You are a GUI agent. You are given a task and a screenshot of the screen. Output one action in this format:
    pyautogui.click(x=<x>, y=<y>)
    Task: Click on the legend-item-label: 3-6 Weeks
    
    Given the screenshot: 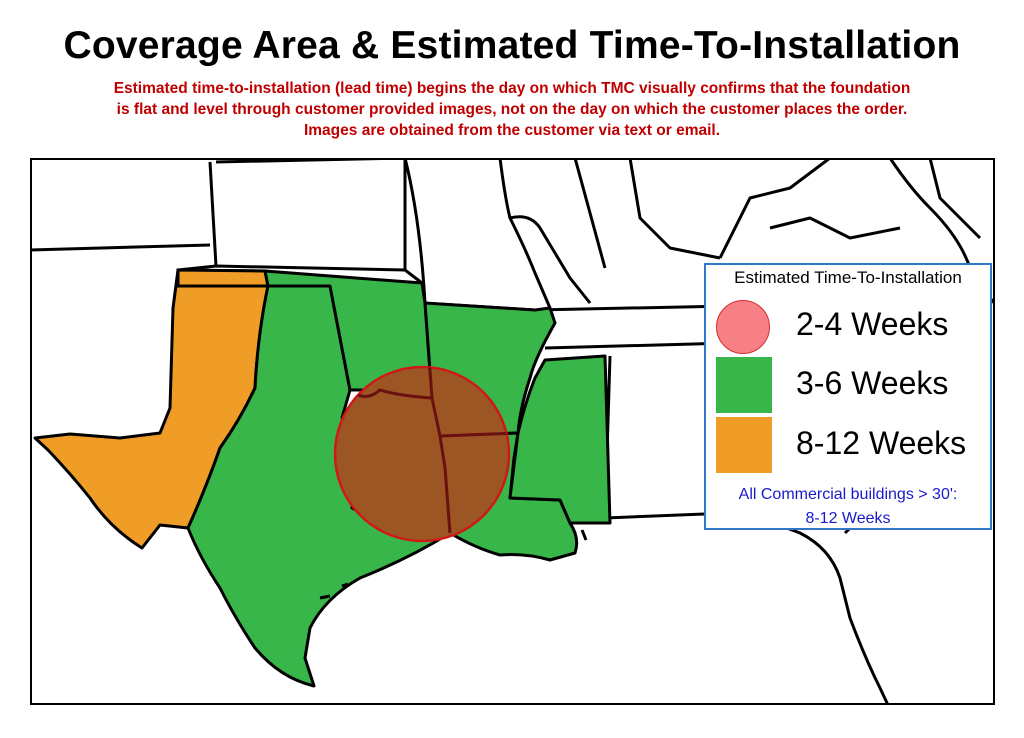 What is the action you would take?
    pyautogui.click(x=872, y=383)
    